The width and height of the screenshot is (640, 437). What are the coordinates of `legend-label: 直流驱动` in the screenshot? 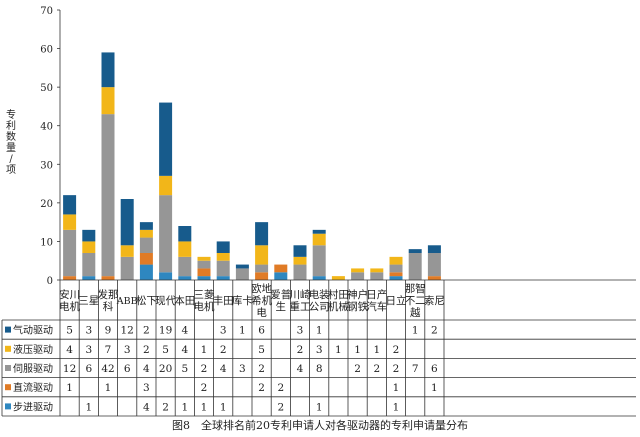 It's located at (33, 387).